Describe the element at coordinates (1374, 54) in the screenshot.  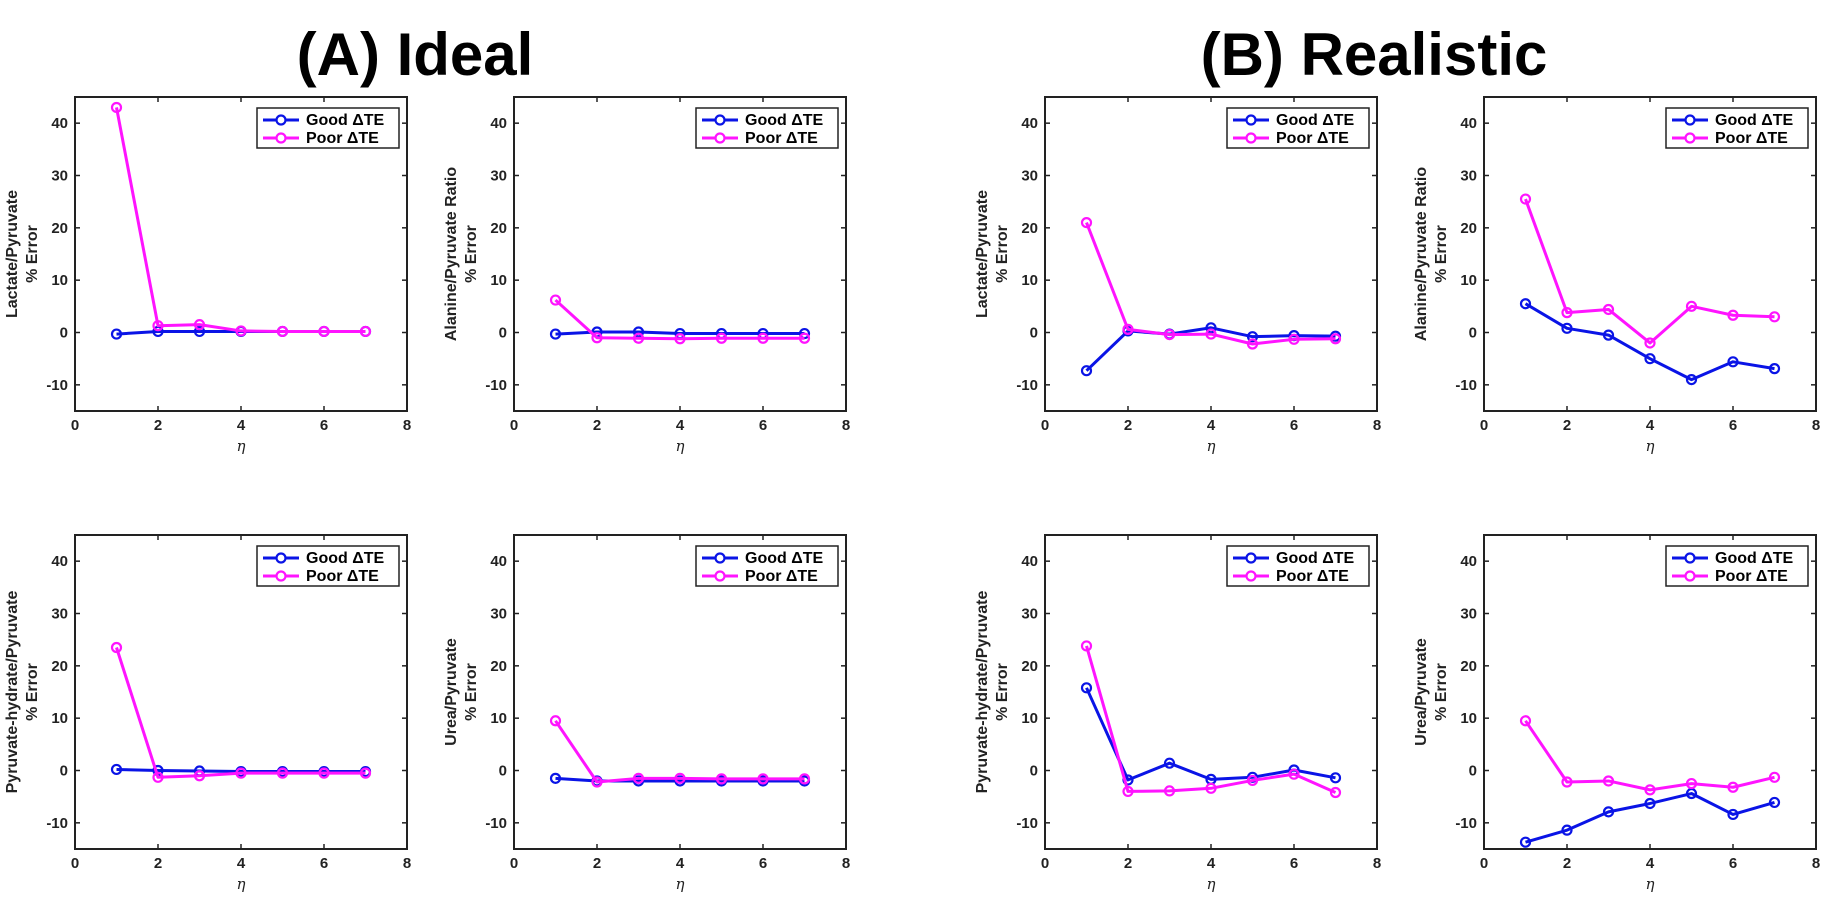
I see `panel-title-b: (B) Realistic` at that location.